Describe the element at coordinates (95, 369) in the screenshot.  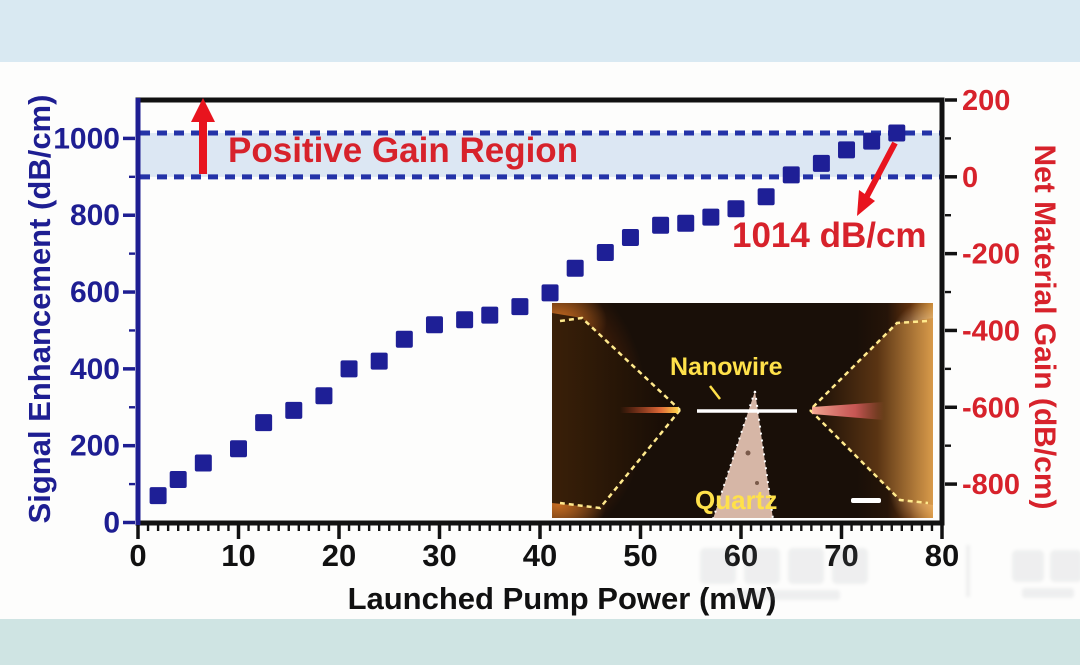
I see `y-left-tick-label: 400` at that location.